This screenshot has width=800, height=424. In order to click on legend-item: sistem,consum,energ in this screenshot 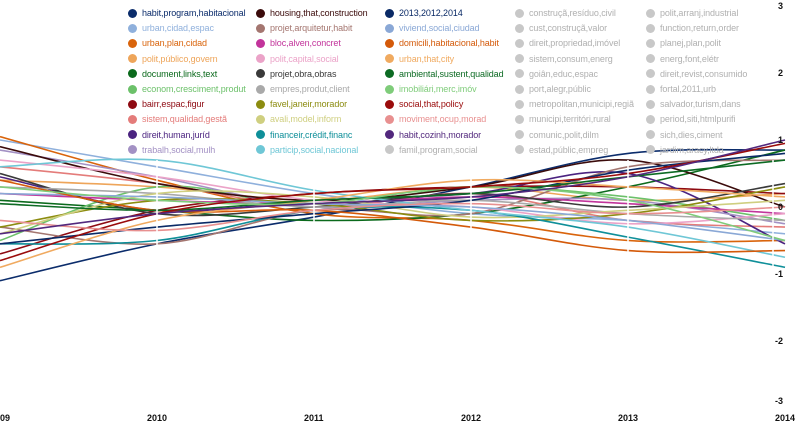, I will do `click(564, 59)`.